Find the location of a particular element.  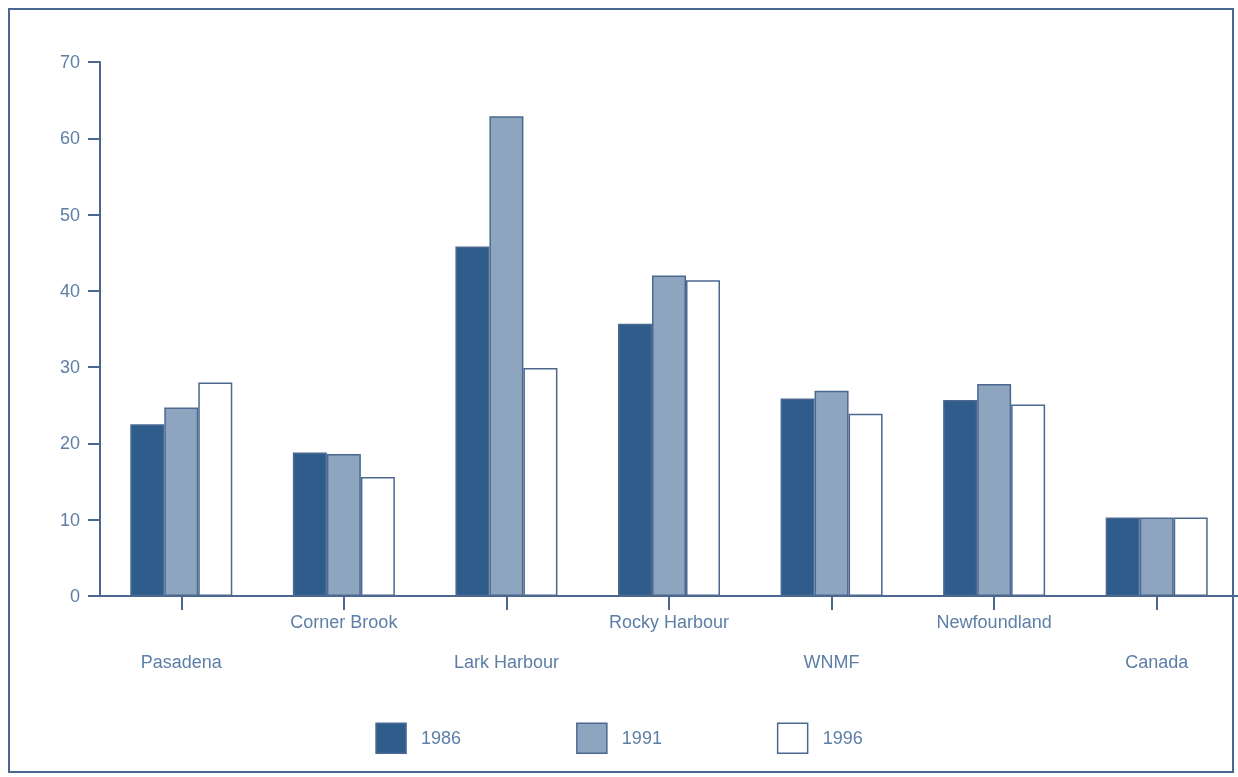

y-tick-label: 40 is located at coordinates (69, 290).